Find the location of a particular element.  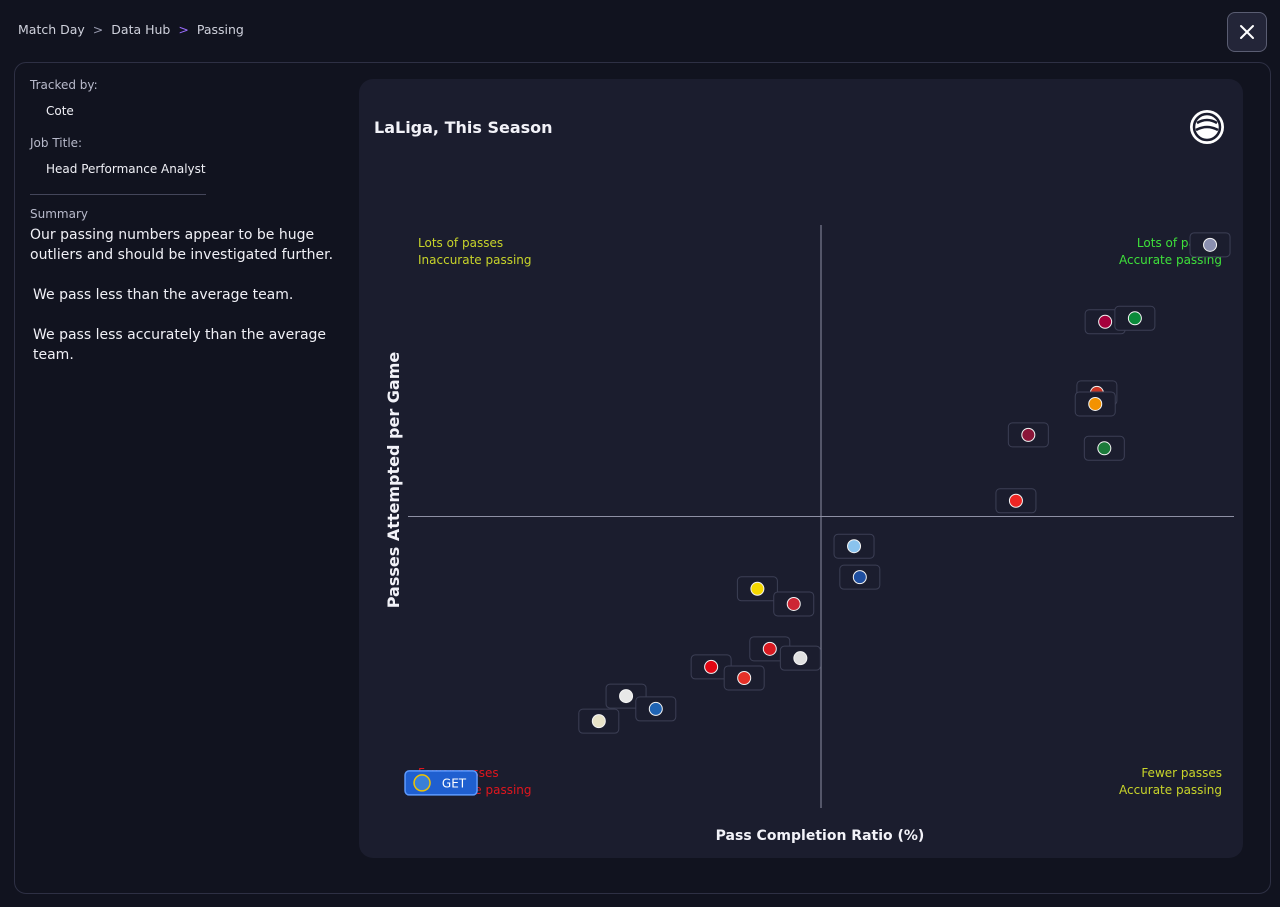

value: Cote is located at coordinates (60, 111).